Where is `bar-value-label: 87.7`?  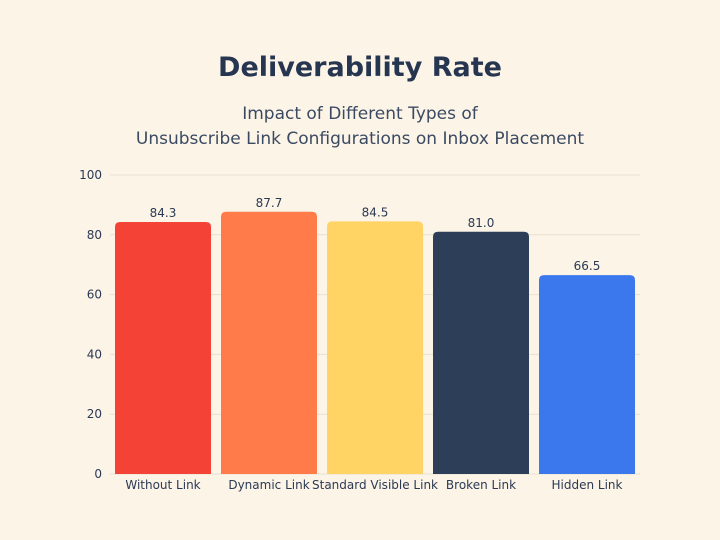 bar-value-label: 87.7 is located at coordinates (269, 203).